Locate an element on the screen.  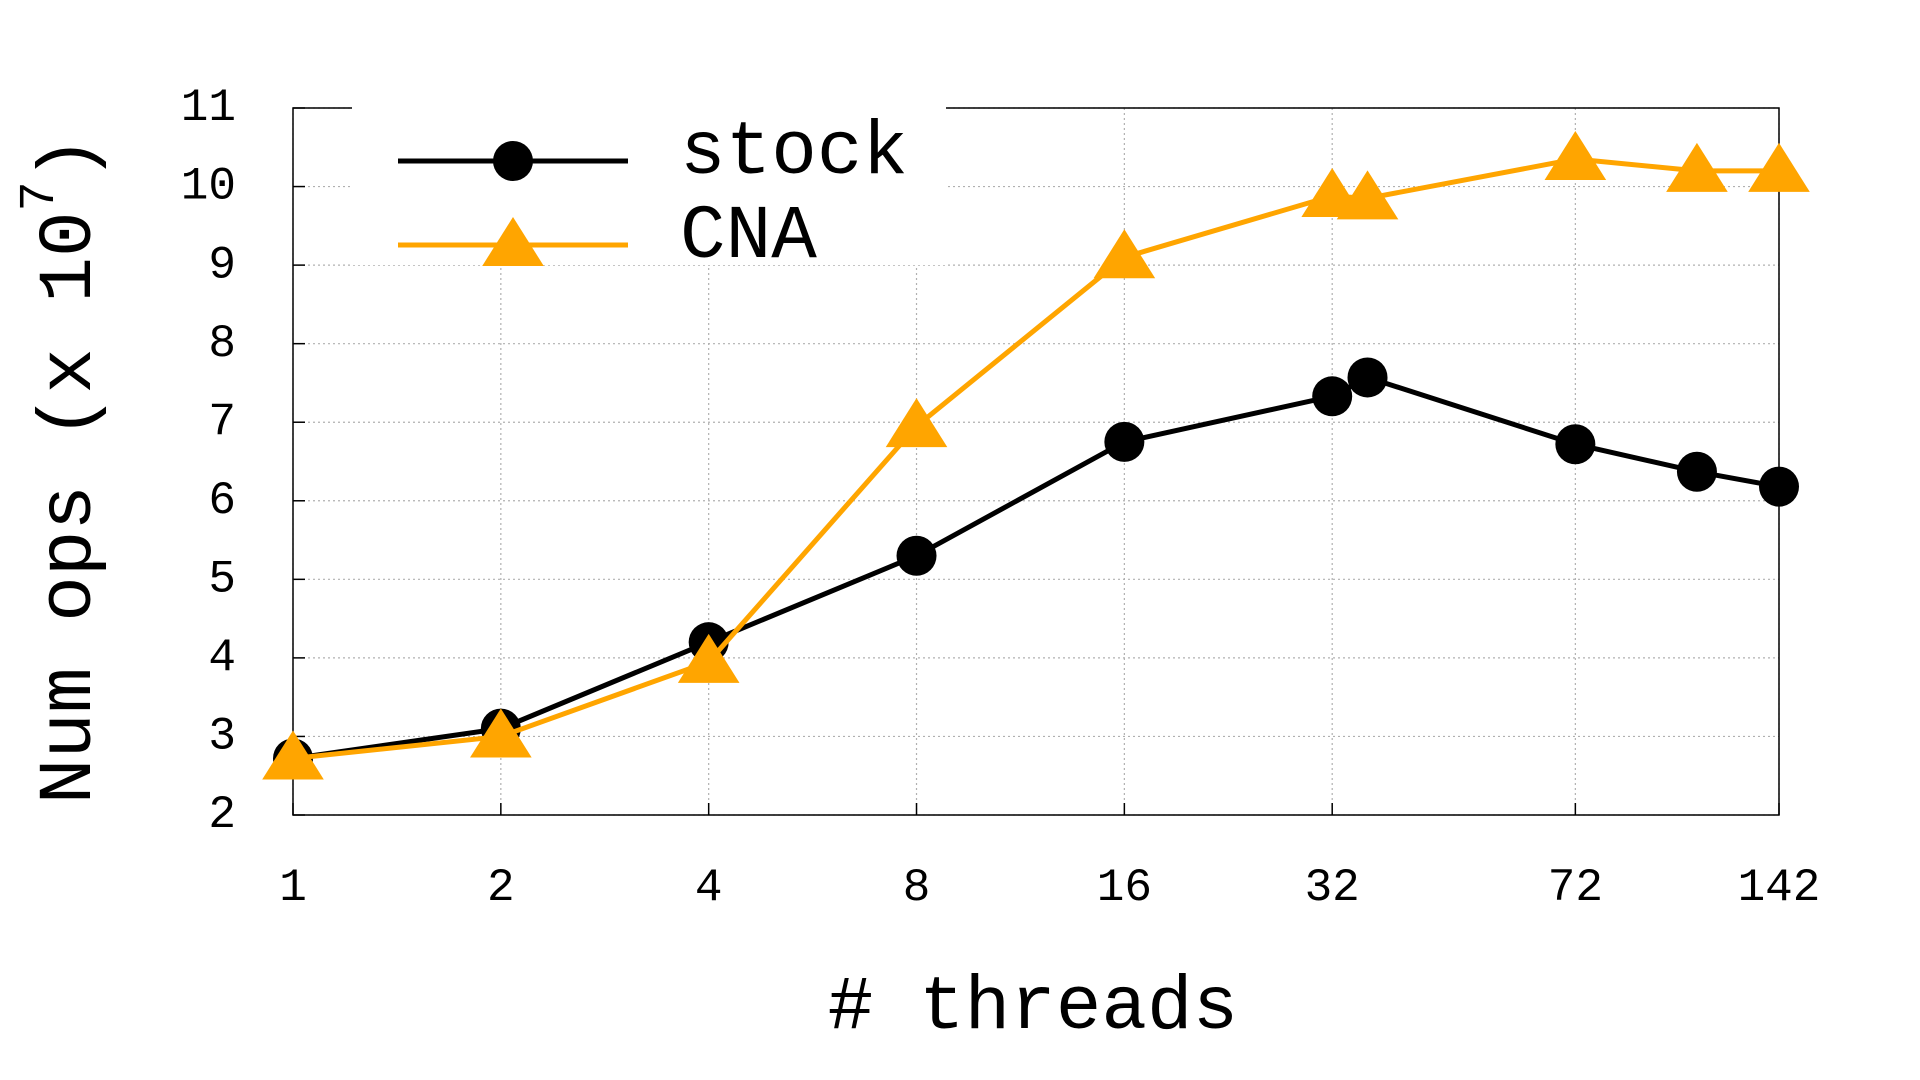
x-tick-label: 32 is located at coordinates (1332, 888).